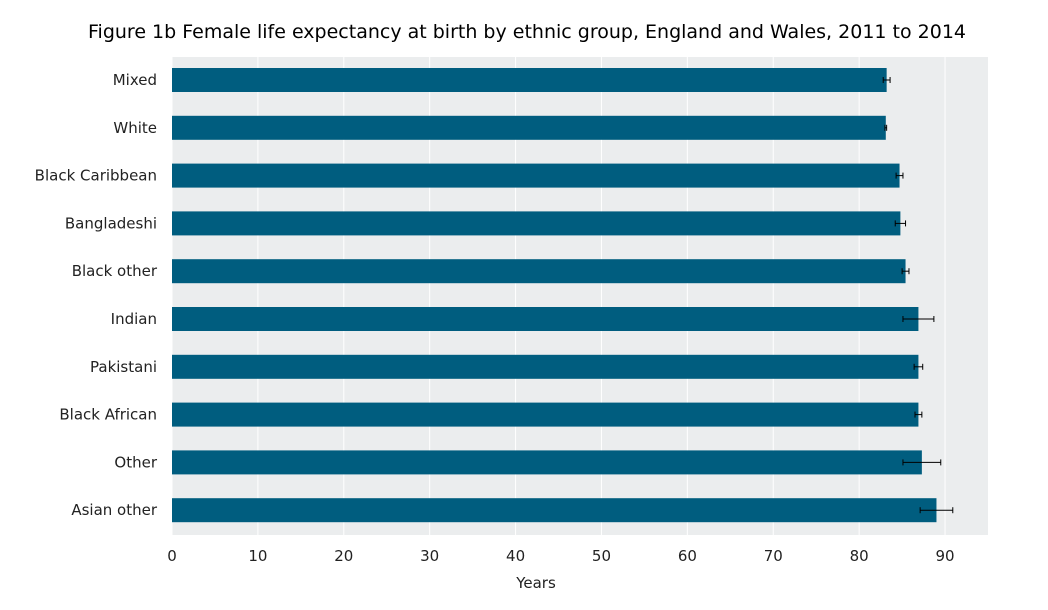  What do you see at coordinates (135, 462) in the screenshot?
I see `category-label: Other` at bounding box center [135, 462].